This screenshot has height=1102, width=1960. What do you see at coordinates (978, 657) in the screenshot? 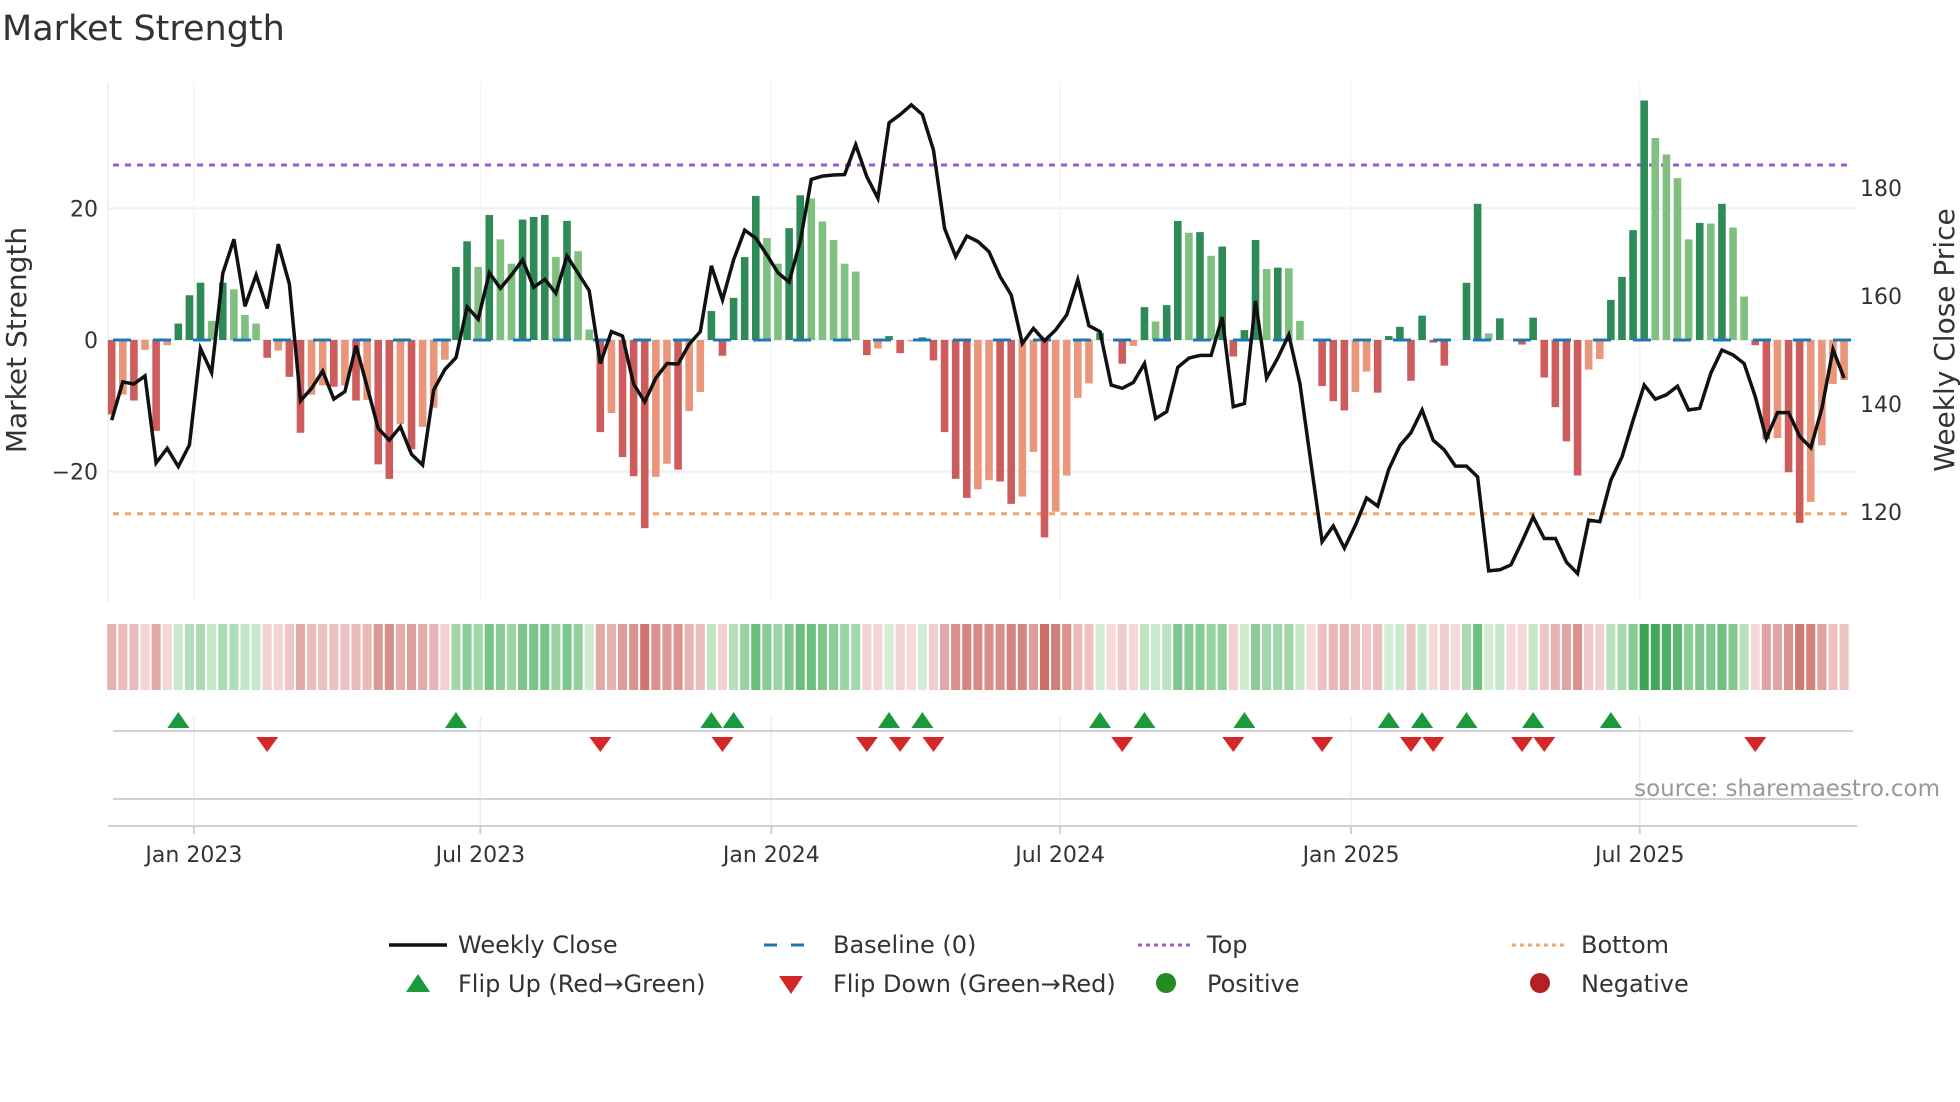
I see `strength-heat-strip` at bounding box center [978, 657].